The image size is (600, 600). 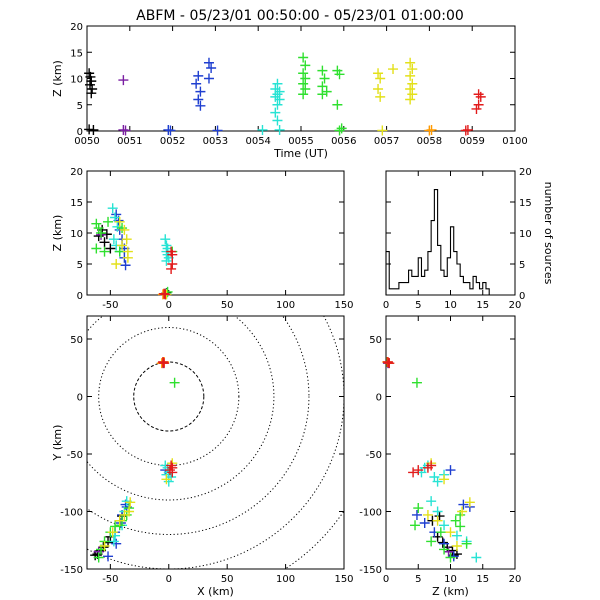 I want to click on x-tick-label: 0100, so click(x=514, y=141).